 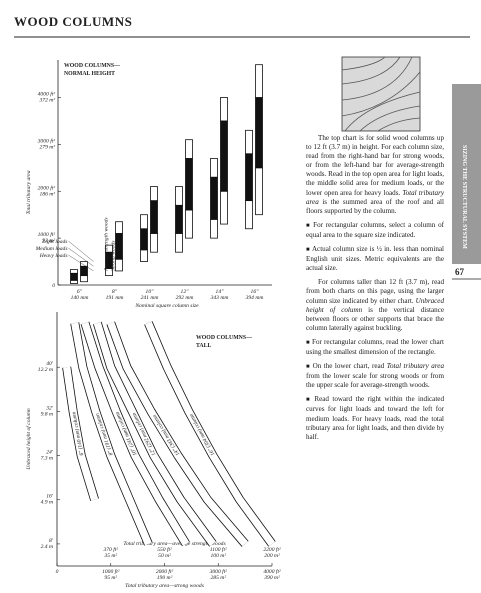 What do you see at coordinates (220, 292) in the screenshot?
I see `x-tick-label: 14"` at bounding box center [220, 292].